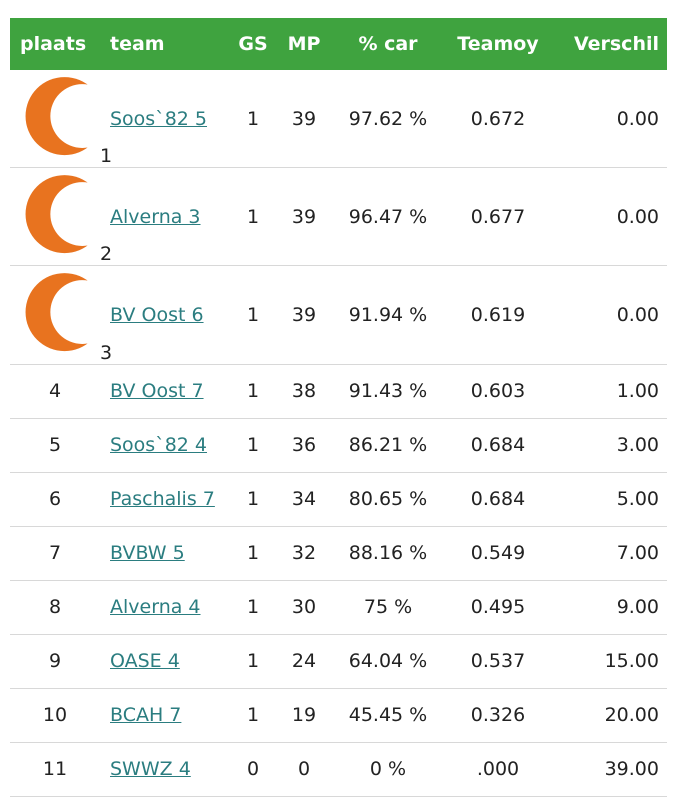 The height and width of the screenshot is (797, 686). Describe the element at coordinates (150, 769) in the screenshot. I see `team-link: SWWZ 4` at that location.